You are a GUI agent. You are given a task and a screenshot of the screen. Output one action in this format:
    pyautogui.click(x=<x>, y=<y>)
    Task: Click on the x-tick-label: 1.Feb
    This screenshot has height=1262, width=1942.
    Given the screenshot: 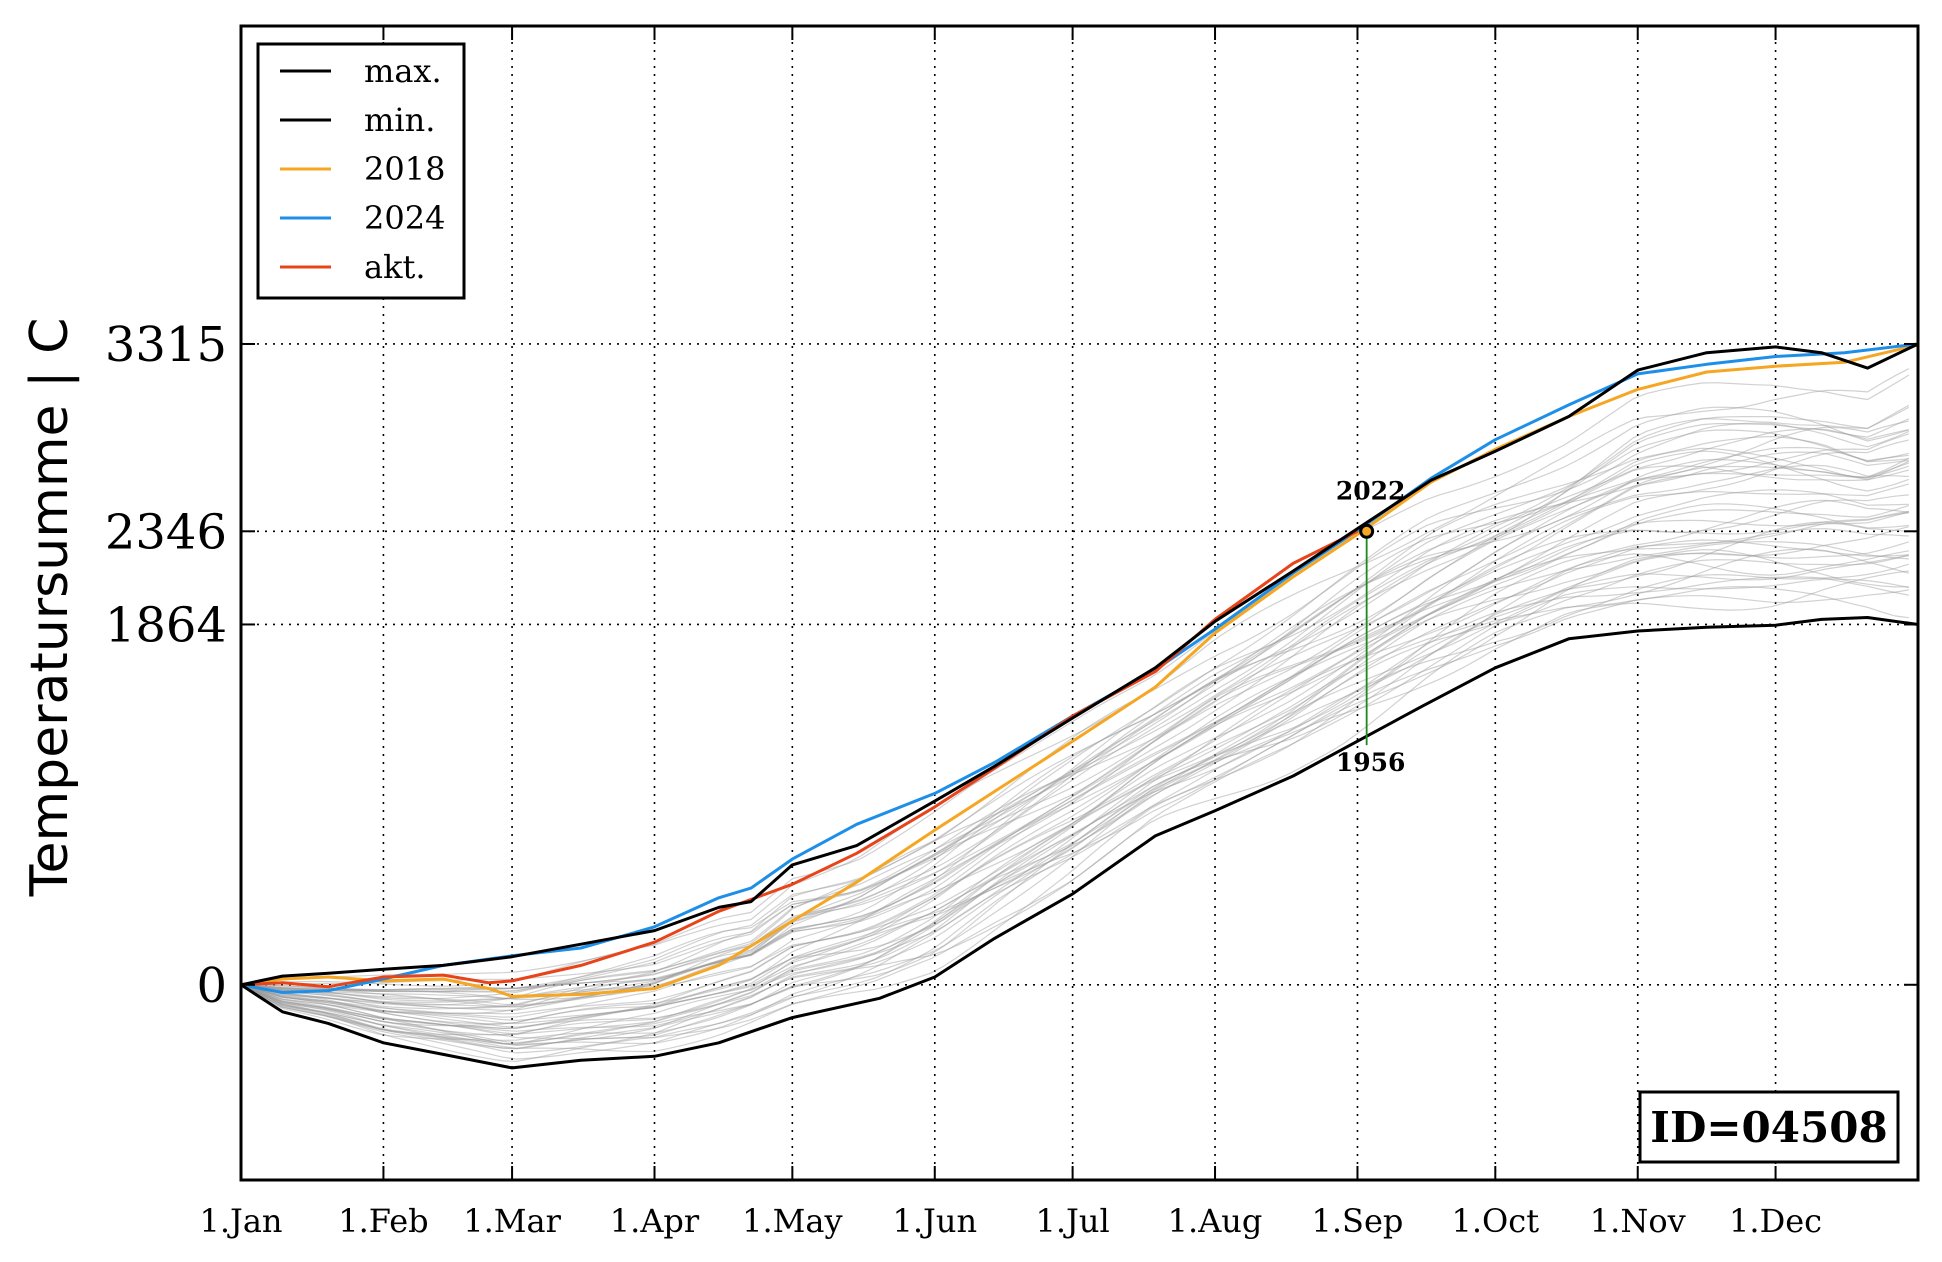 What is the action you would take?
    pyautogui.click(x=383, y=1221)
    